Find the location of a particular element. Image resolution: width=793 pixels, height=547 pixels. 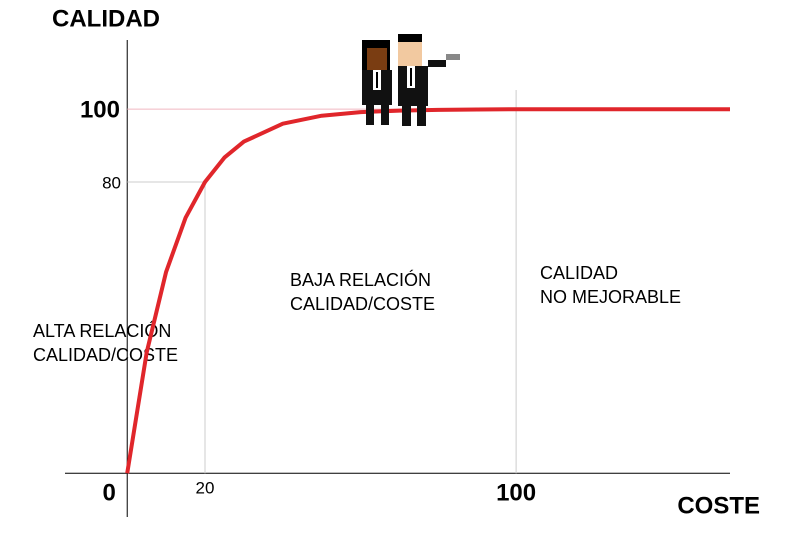

y-tick-label: 80 is located at coordinates (111, 182).